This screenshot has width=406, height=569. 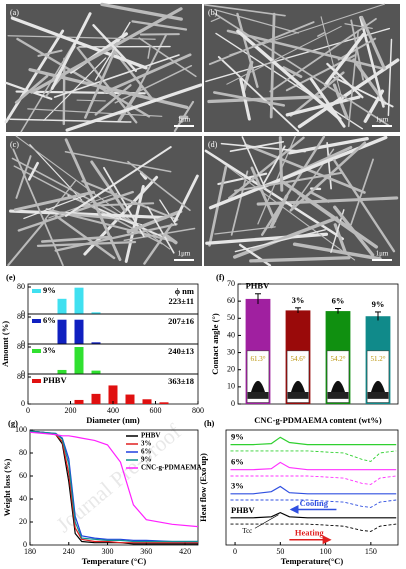 I want to click on plot-frame, so click(x=114, y=487).